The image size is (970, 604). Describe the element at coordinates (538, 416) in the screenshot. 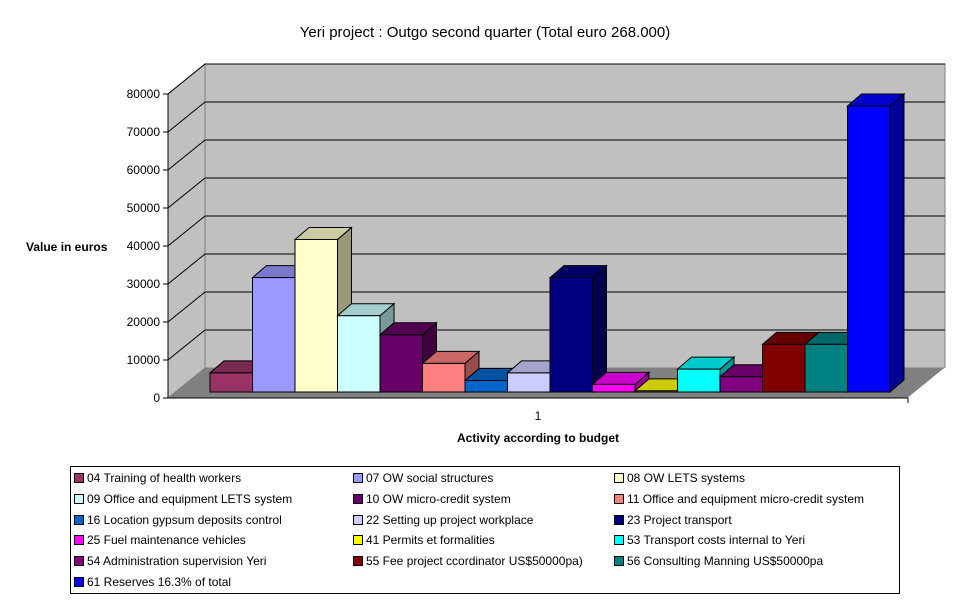

I see `x-tick-label: 1` at that location.